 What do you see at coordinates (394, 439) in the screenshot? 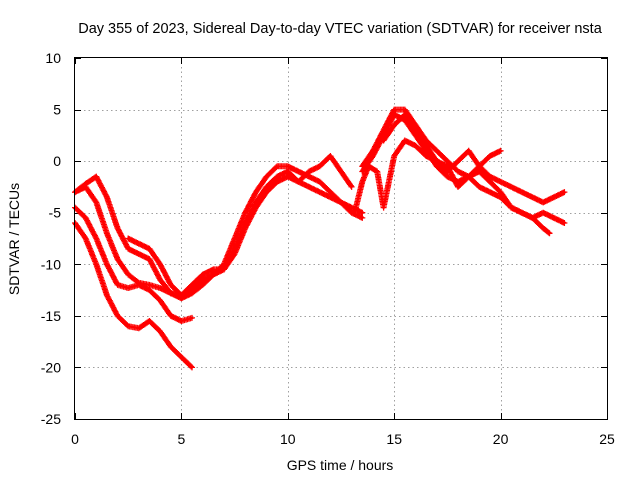
I see `x-tick-label: 15` at bounding box center [394, 439].